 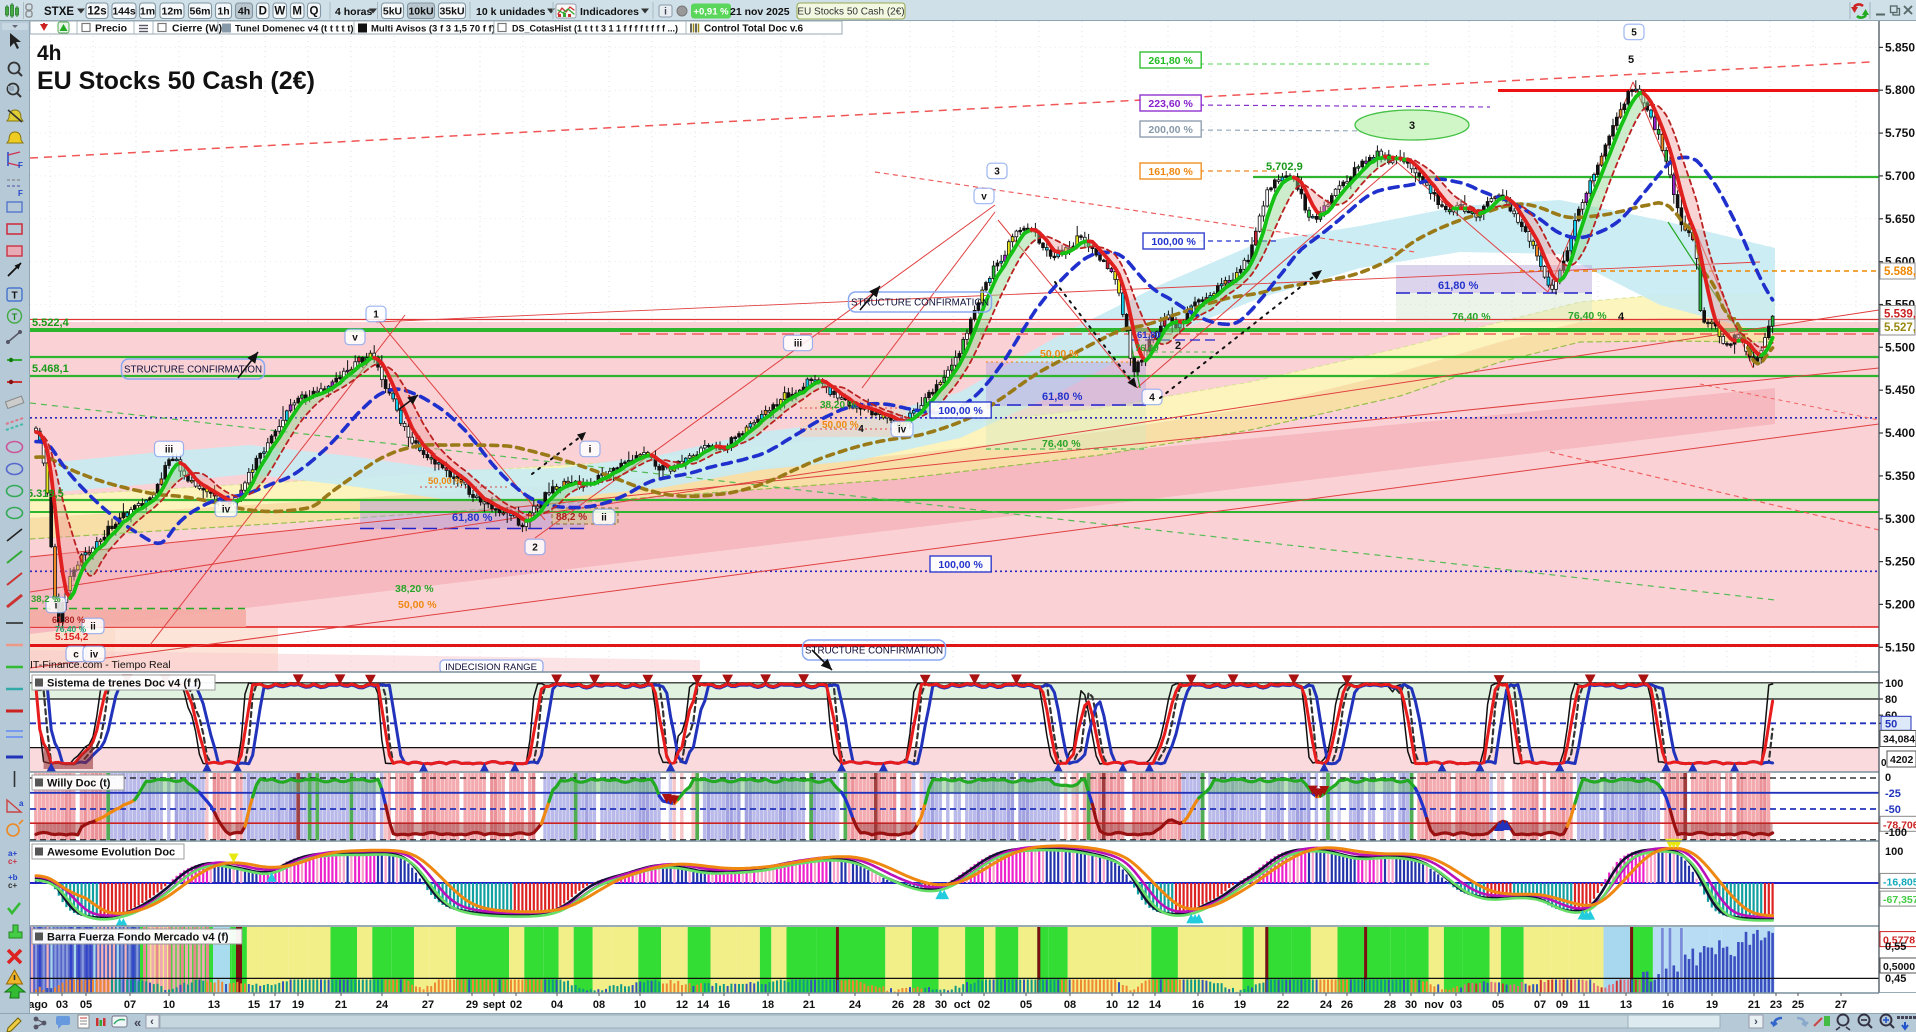 I want to click on svg-text: 1m, so click(x=147, y=12).